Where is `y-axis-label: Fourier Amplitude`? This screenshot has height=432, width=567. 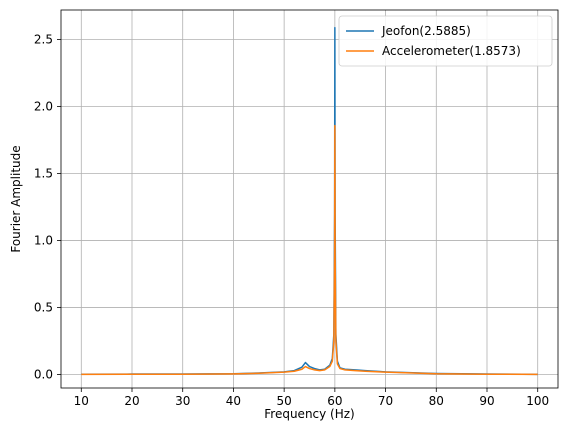 y-axis-label: Fourier Amplitude is located at coordinates (16, 198).